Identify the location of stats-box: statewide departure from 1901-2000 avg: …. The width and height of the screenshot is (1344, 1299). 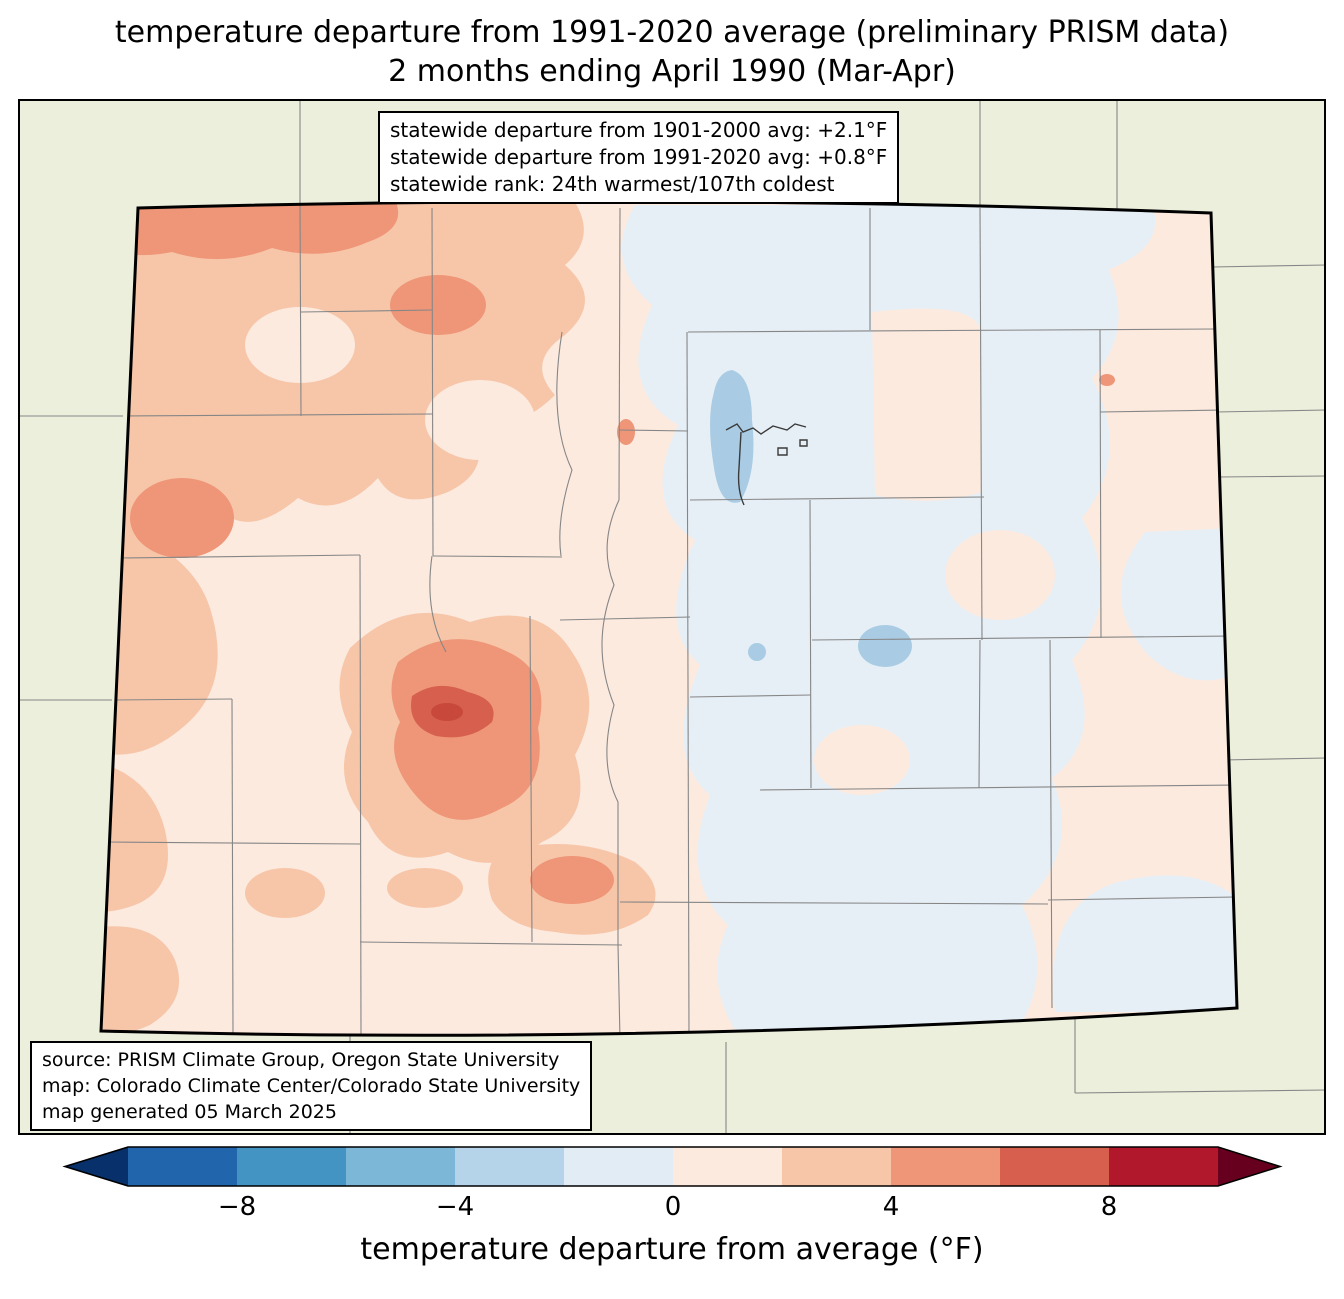
(639, 157).